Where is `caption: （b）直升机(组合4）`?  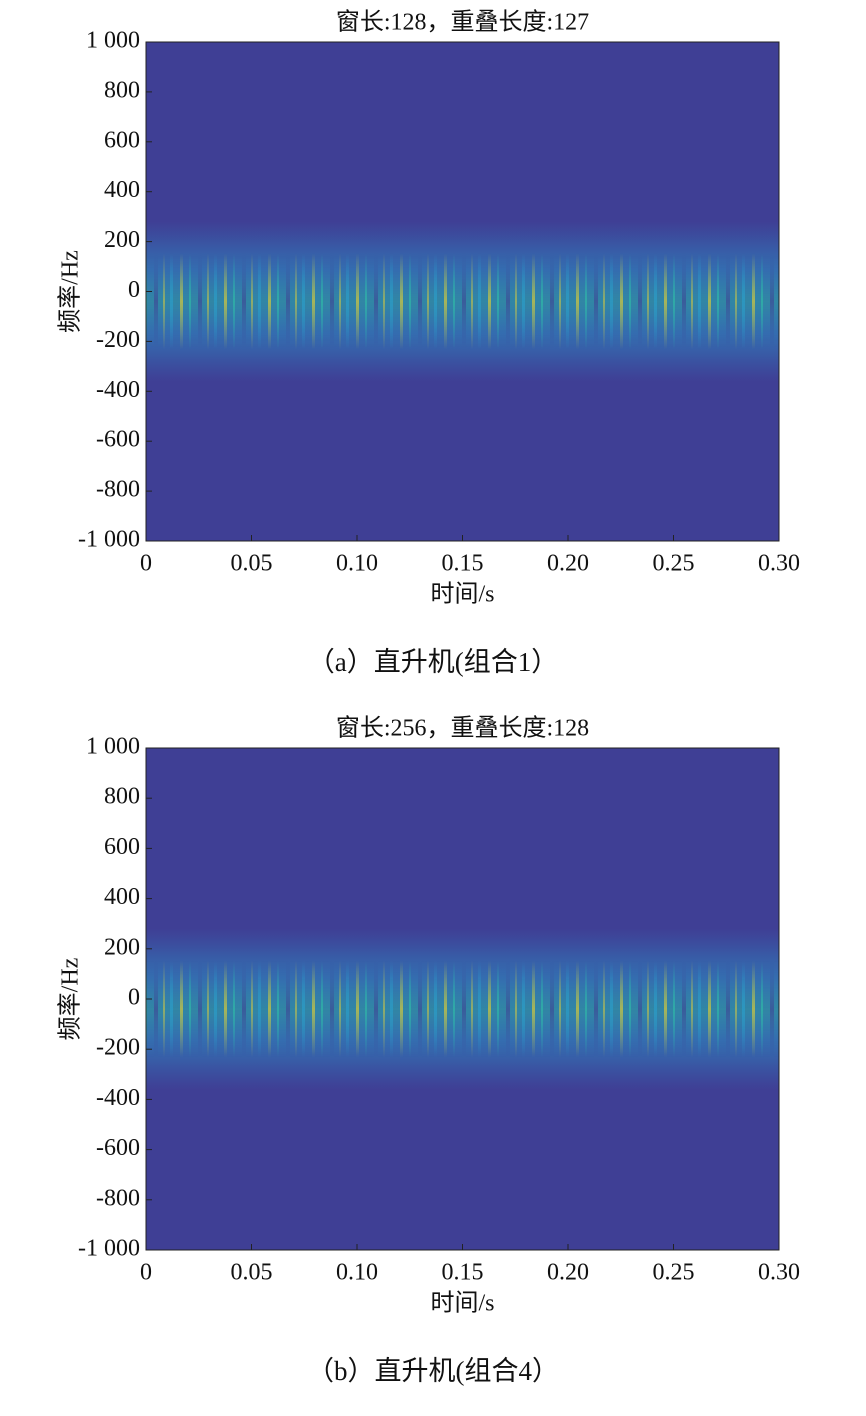
caption: （b）直升机(组合4） is located at coordinates (433, 1371).